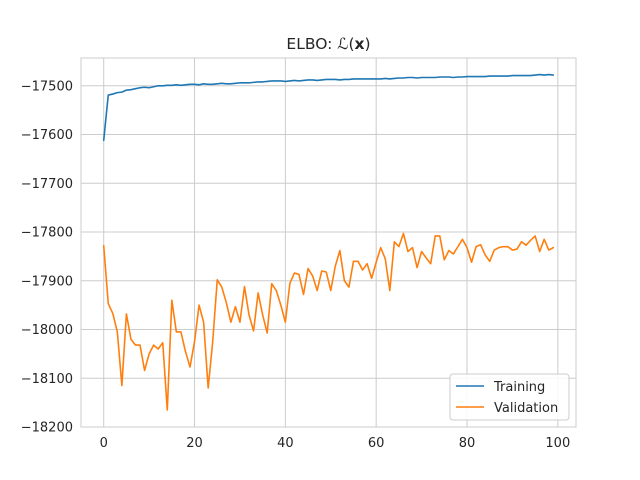 This screenshot has height=480, width=640. What do you see at coordinates (328, 107) in the screenshot?
I see `series-line-training` at bounding box center [328, 107].